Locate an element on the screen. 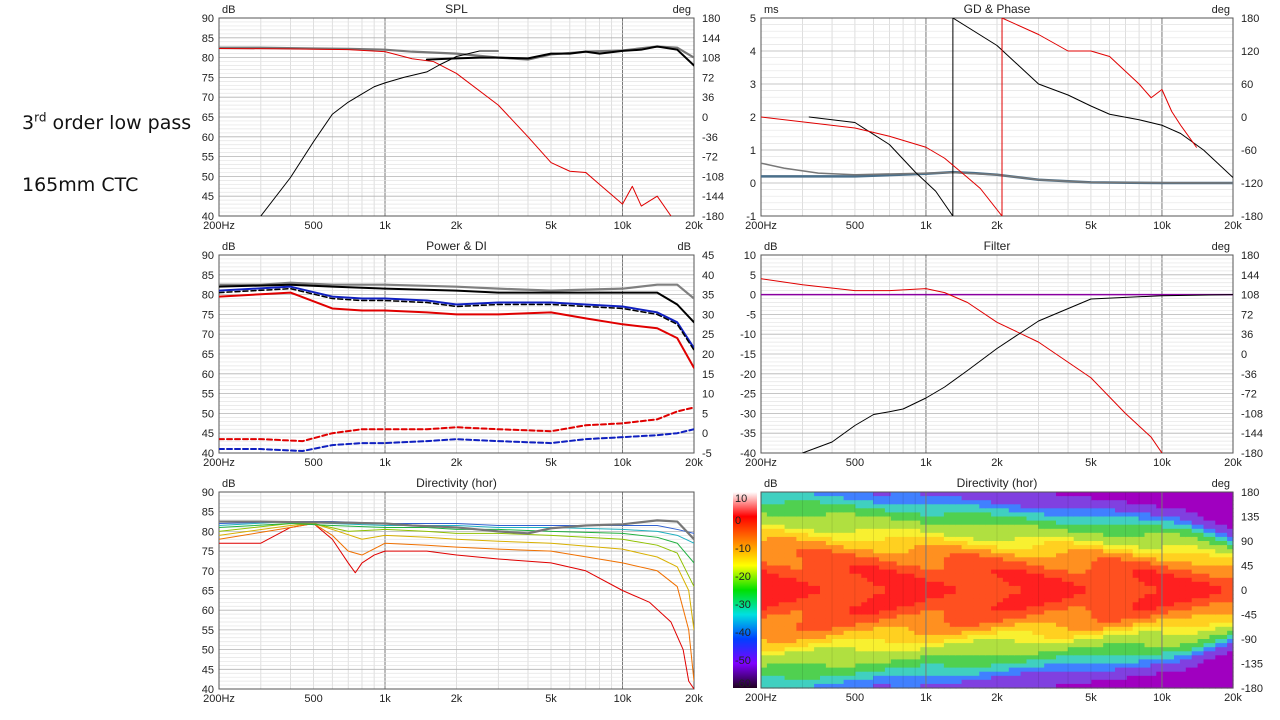 The height and width of the screenshot is (720, 1280). y2-tick-label: -180 is located at coordinates (1252, 454).